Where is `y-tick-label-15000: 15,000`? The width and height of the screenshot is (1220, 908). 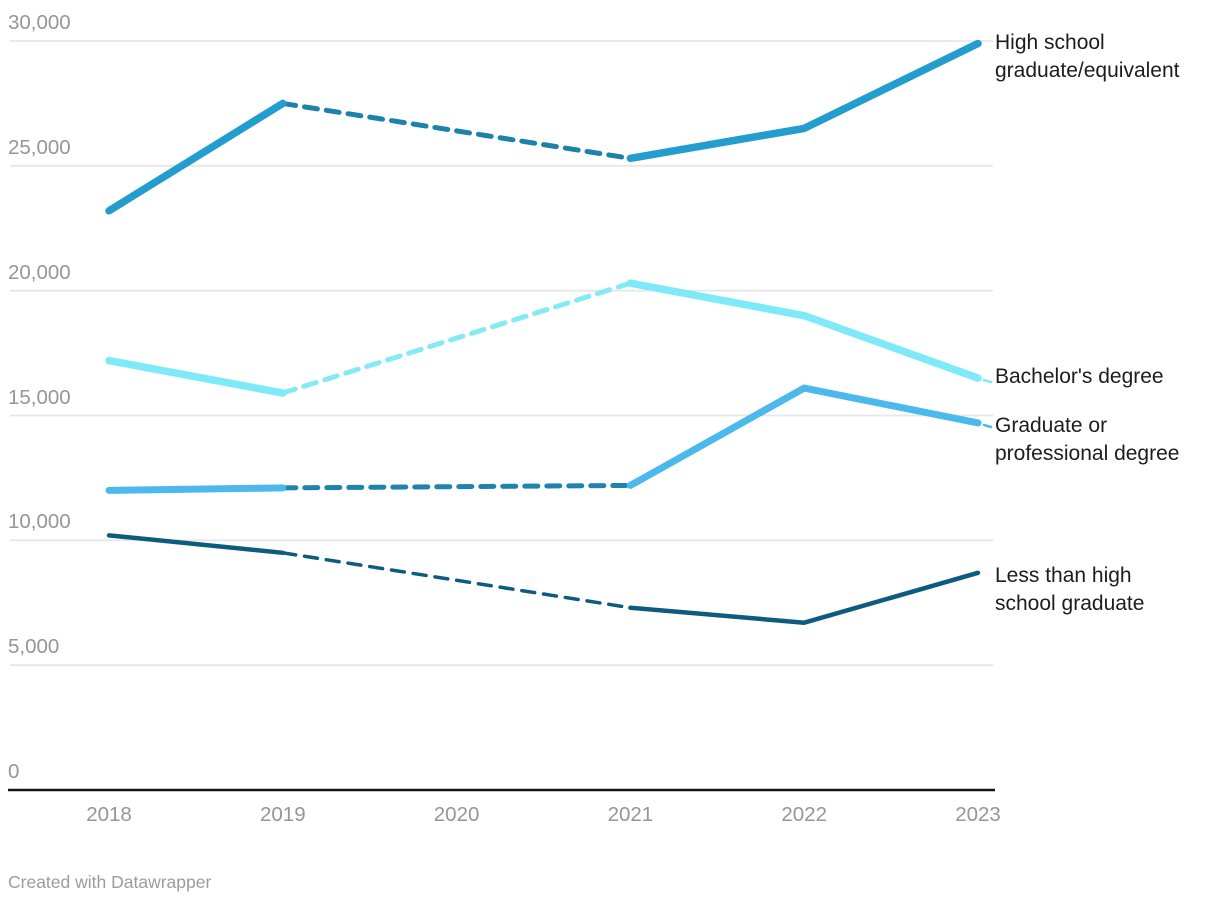
y-tick-label-15000: 15,000 is located at coordinates (39, 397).